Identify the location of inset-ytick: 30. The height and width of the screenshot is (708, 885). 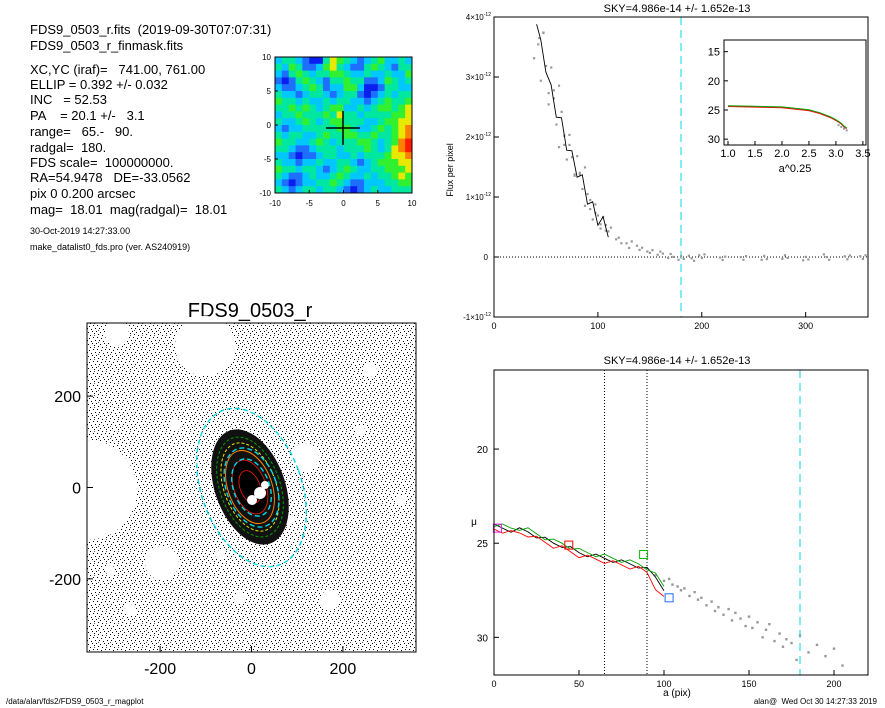
(714, 140).